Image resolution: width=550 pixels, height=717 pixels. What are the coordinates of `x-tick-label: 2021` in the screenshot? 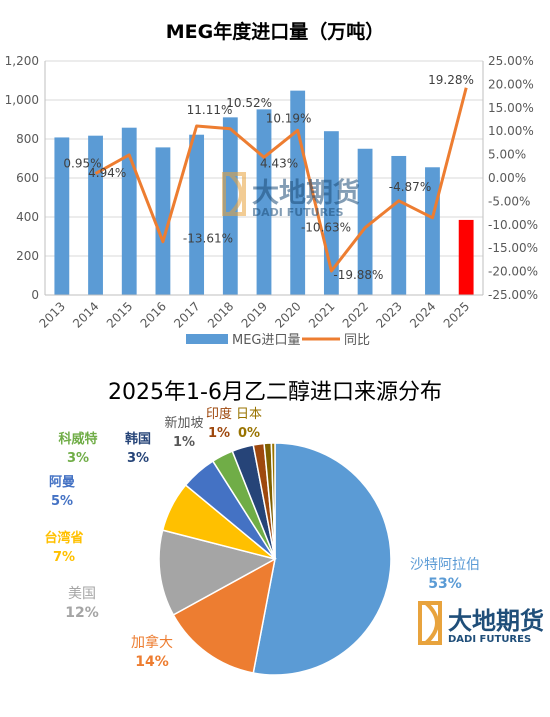 It's located at (321, 314).